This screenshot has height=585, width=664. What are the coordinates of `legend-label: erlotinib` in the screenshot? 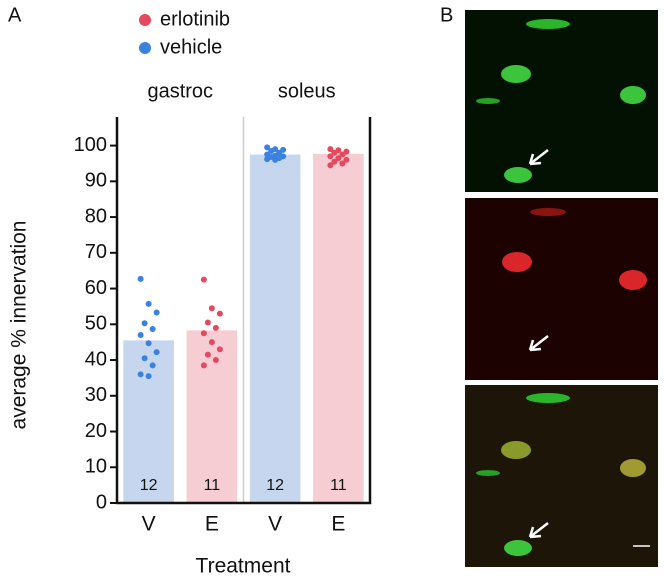 It's located at (195, 19).